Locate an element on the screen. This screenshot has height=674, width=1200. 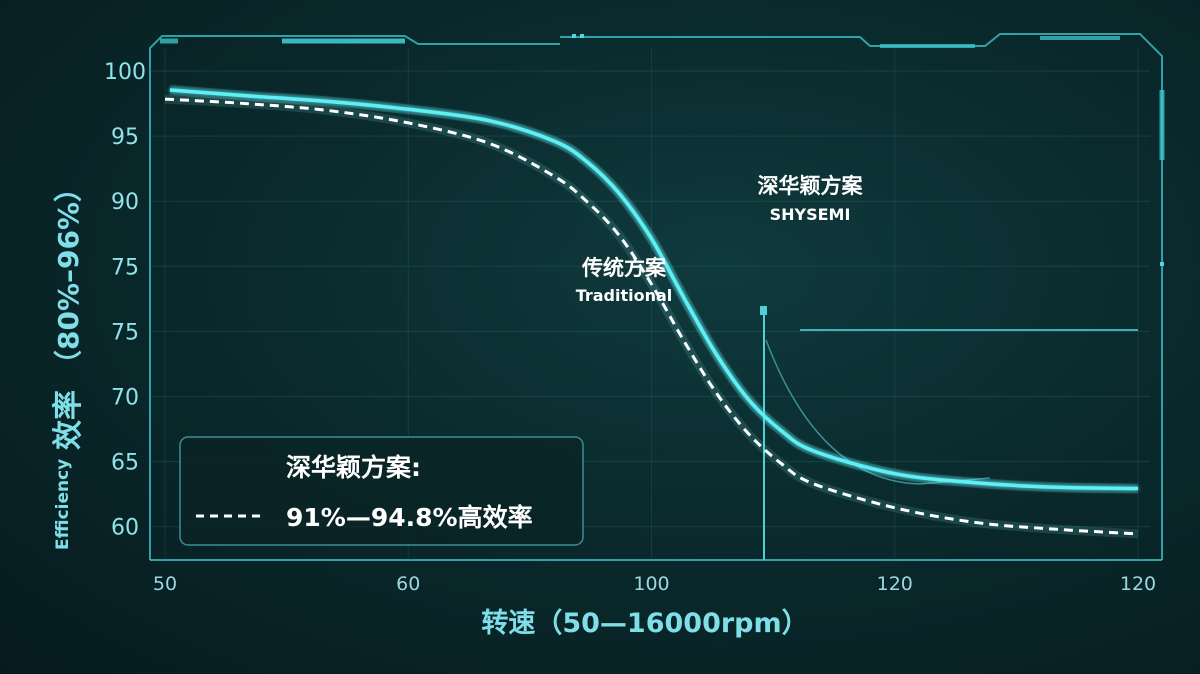
y-axis-title-range: （80%–96%） is located at coordinates (68, 276).